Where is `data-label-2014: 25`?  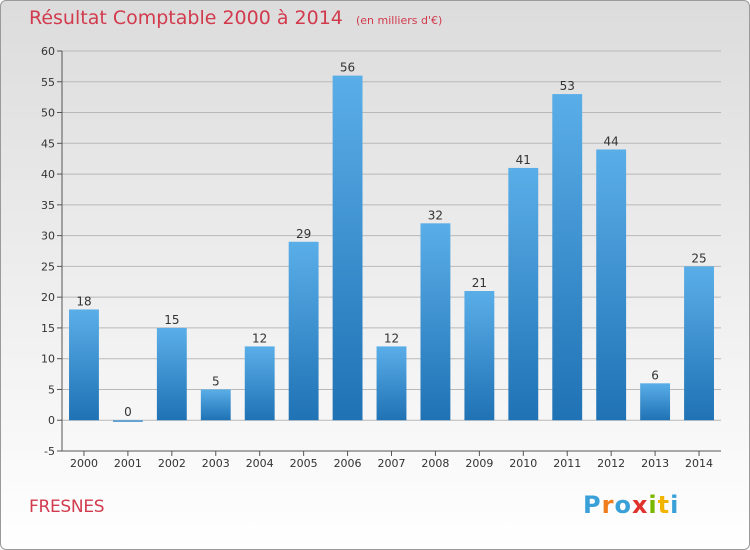
data-label-2014: 25 is located at coordinates (698, 258).